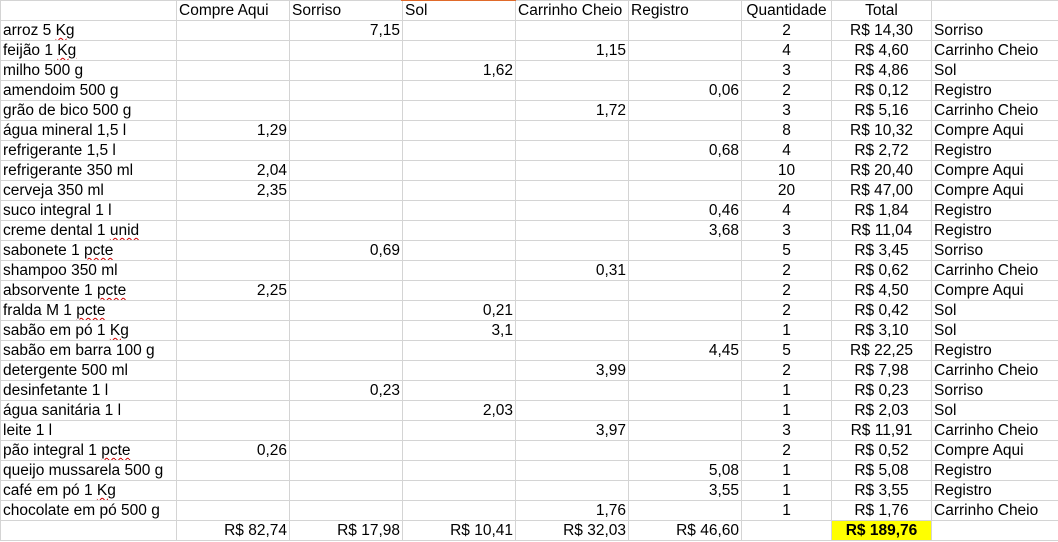  Describe the element at coordinates (88, 30) in the screenshot. I see `item-name-cell: arroz 5 Kg` at that location.